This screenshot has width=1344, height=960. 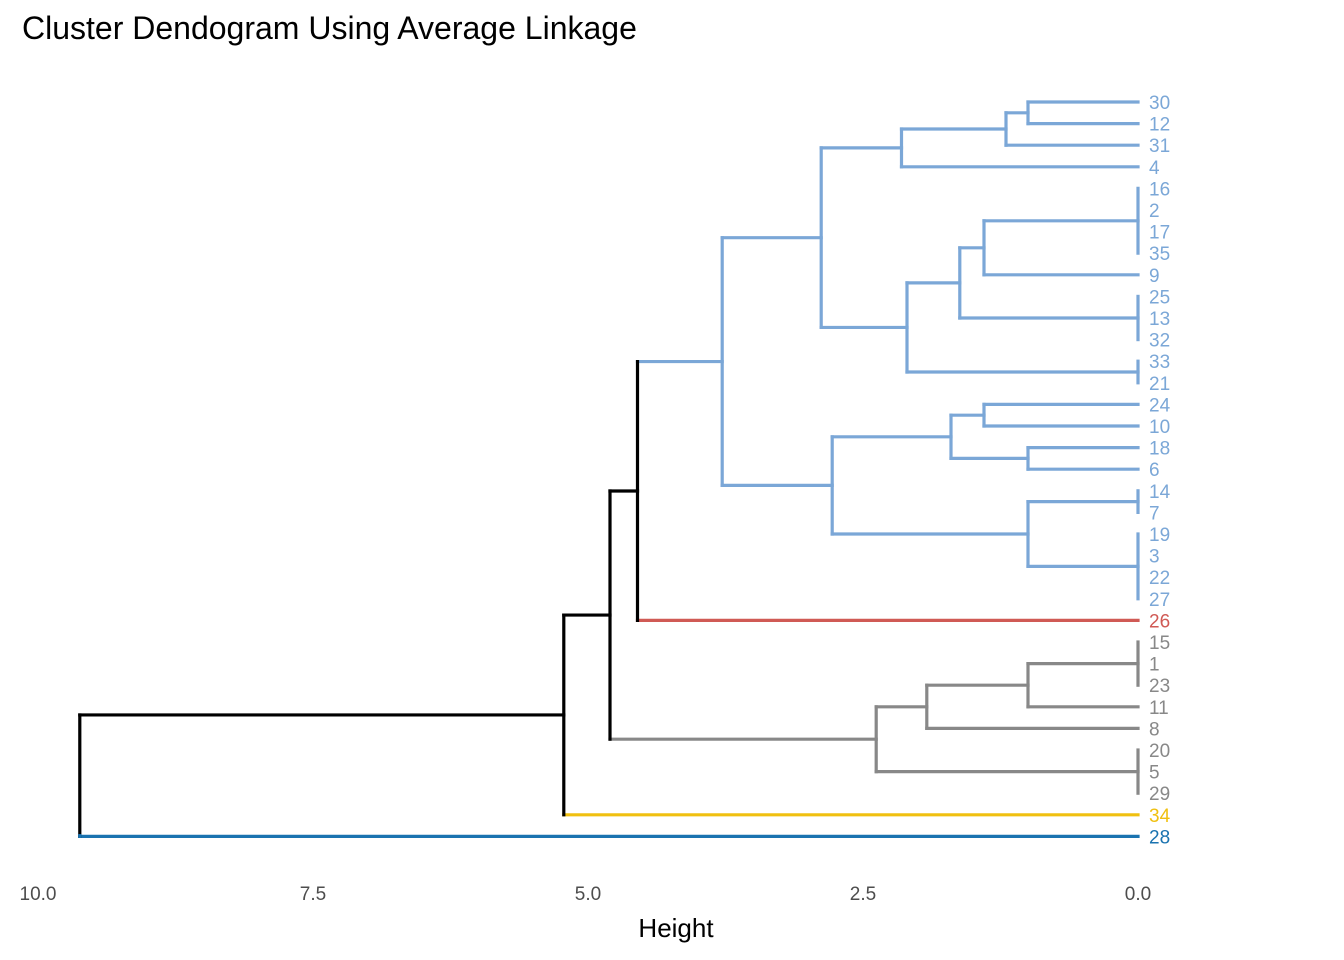 What do you see at coordinates (1159, 751) in the screenshot?
I see `leaf-label: 20` at bounding box center [1159, 751].